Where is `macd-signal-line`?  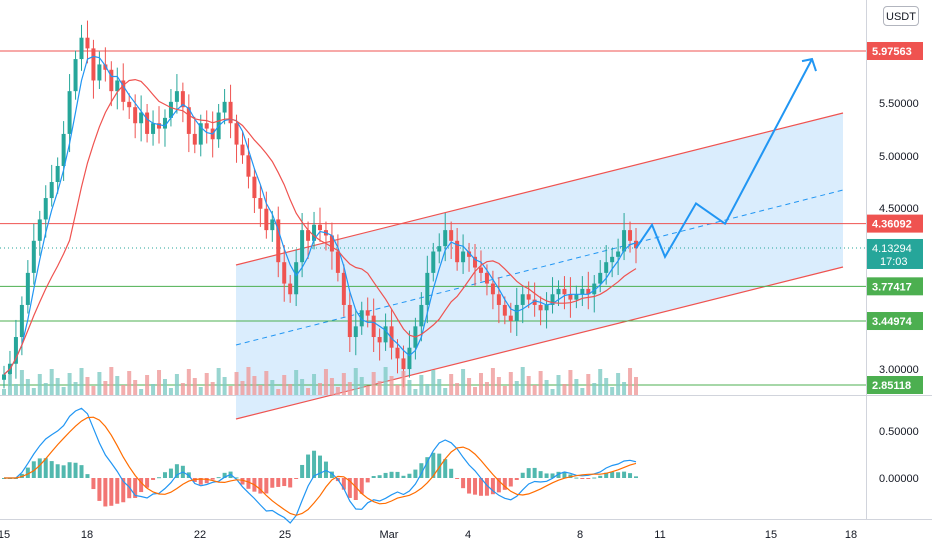 macd-signal-line is located at coordinates (320, 466).